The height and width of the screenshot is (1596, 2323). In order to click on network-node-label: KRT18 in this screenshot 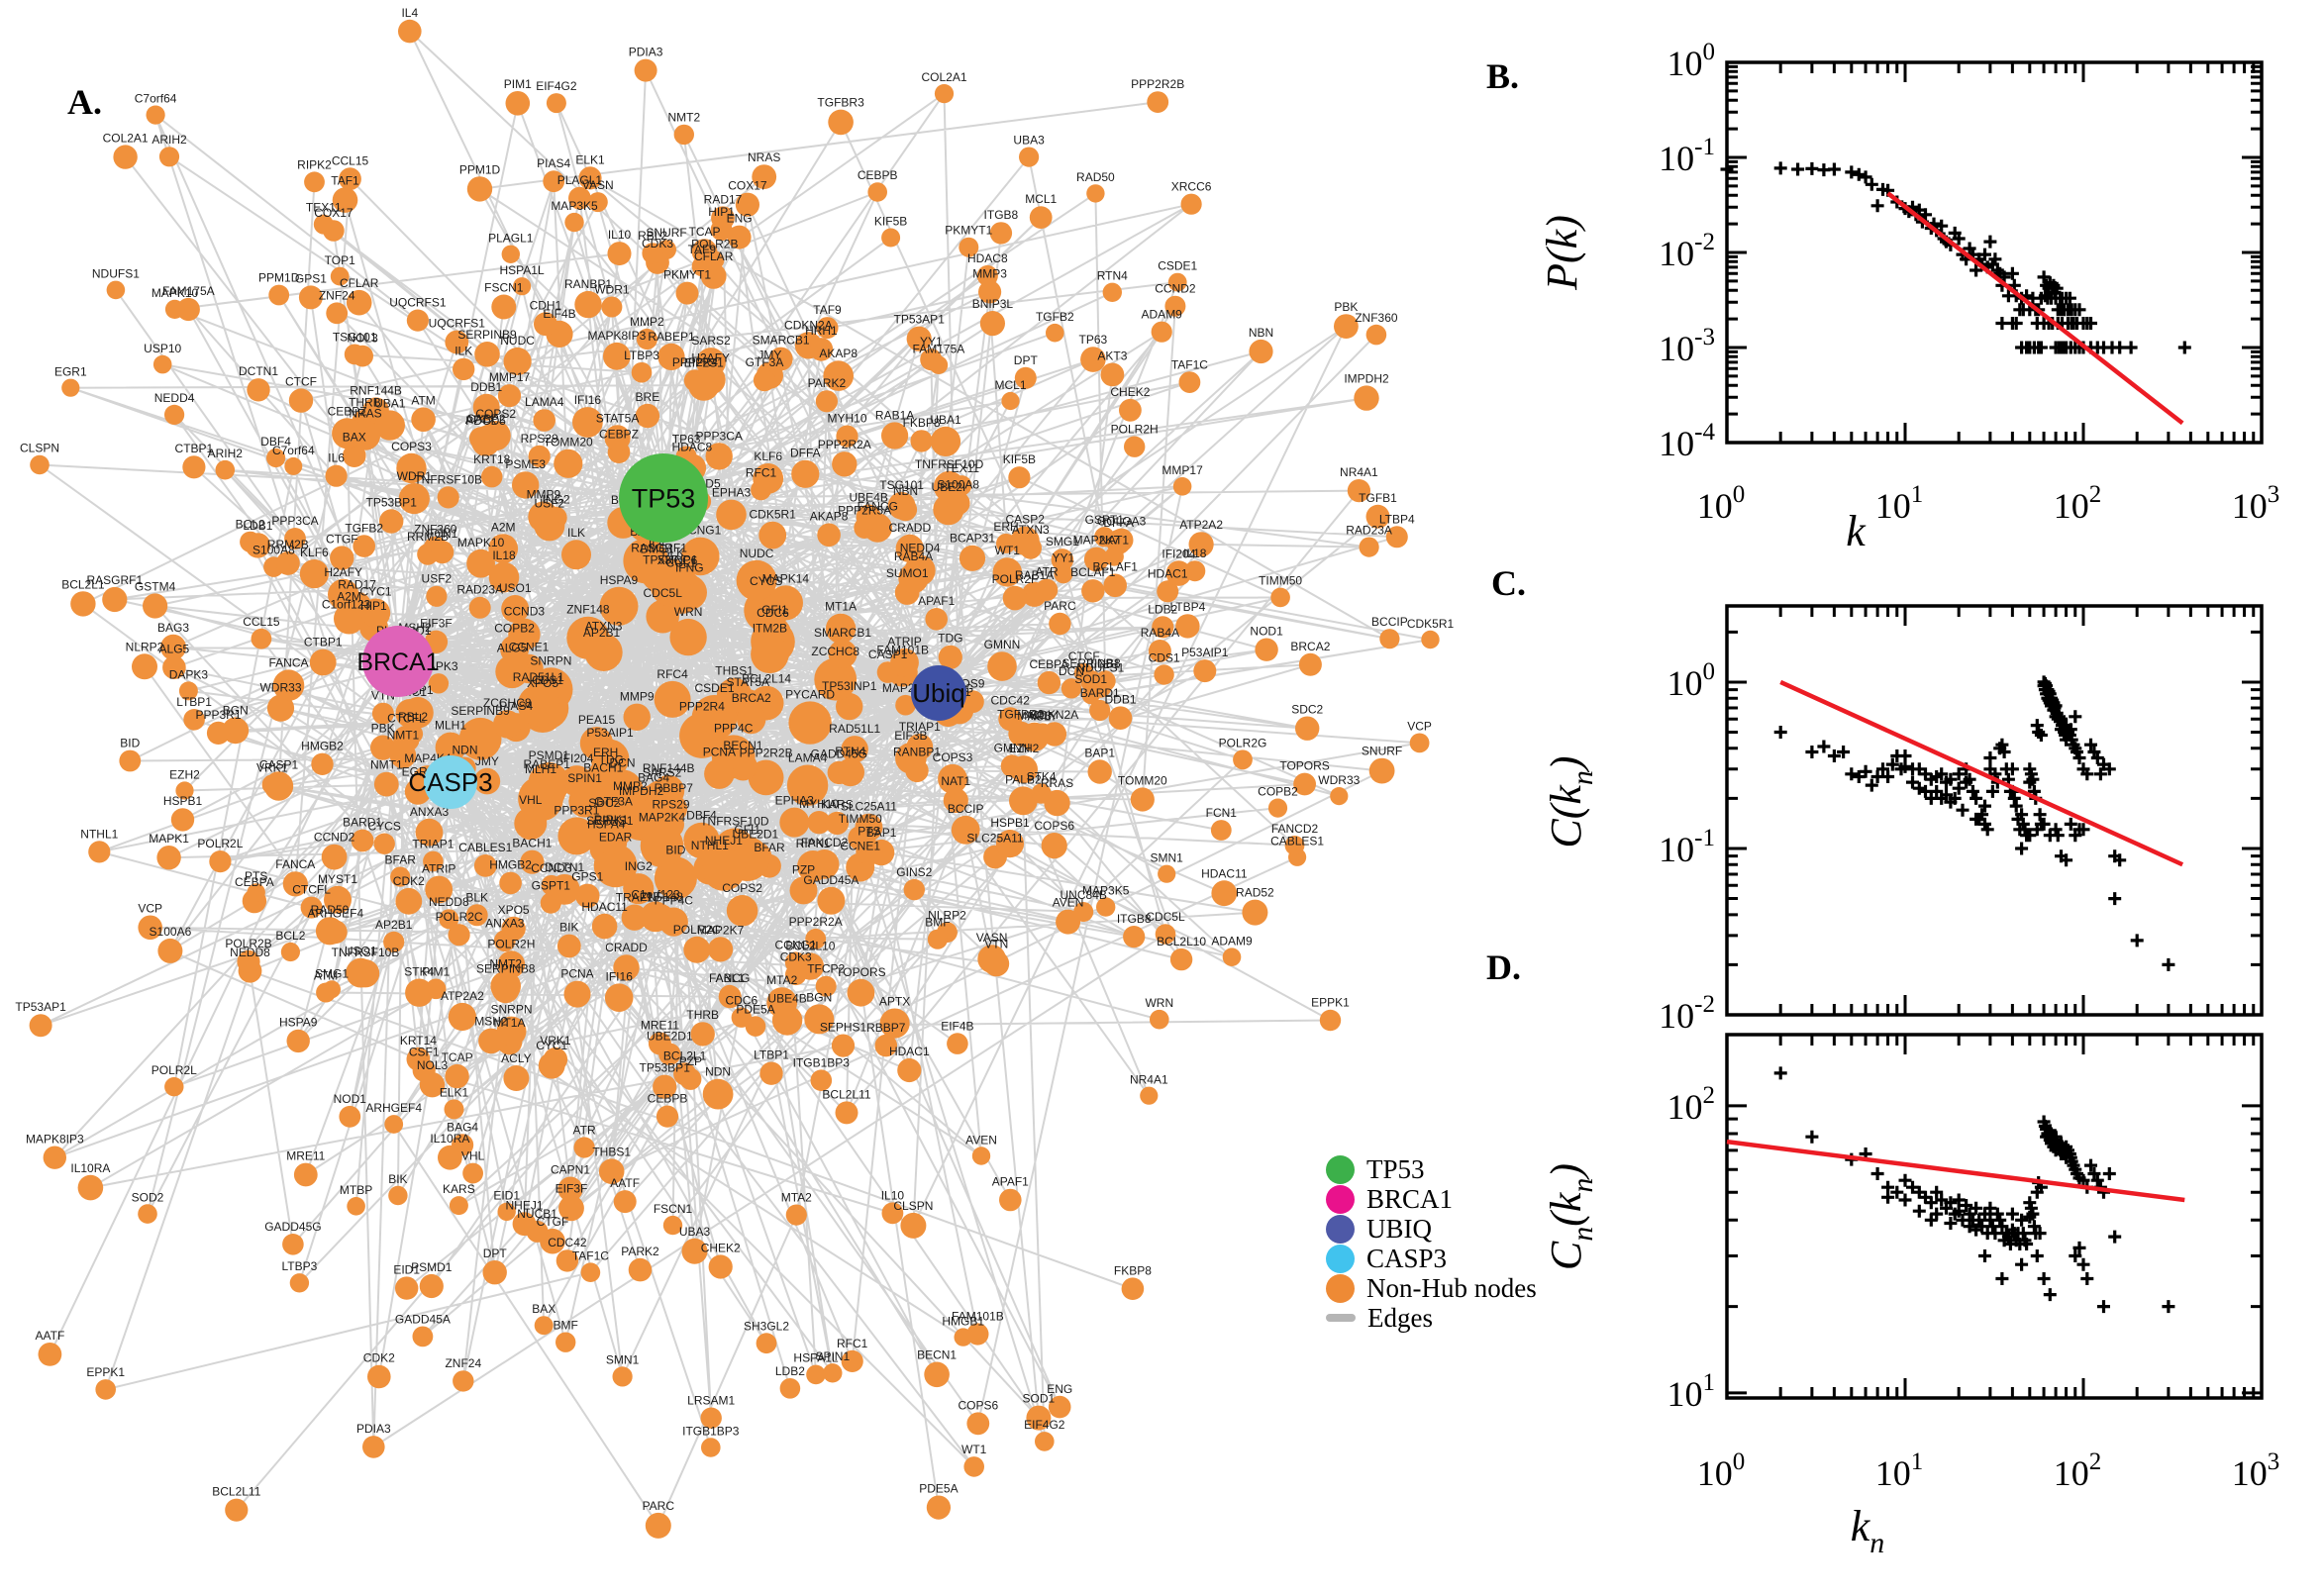, I will do `click(491, 459)`.